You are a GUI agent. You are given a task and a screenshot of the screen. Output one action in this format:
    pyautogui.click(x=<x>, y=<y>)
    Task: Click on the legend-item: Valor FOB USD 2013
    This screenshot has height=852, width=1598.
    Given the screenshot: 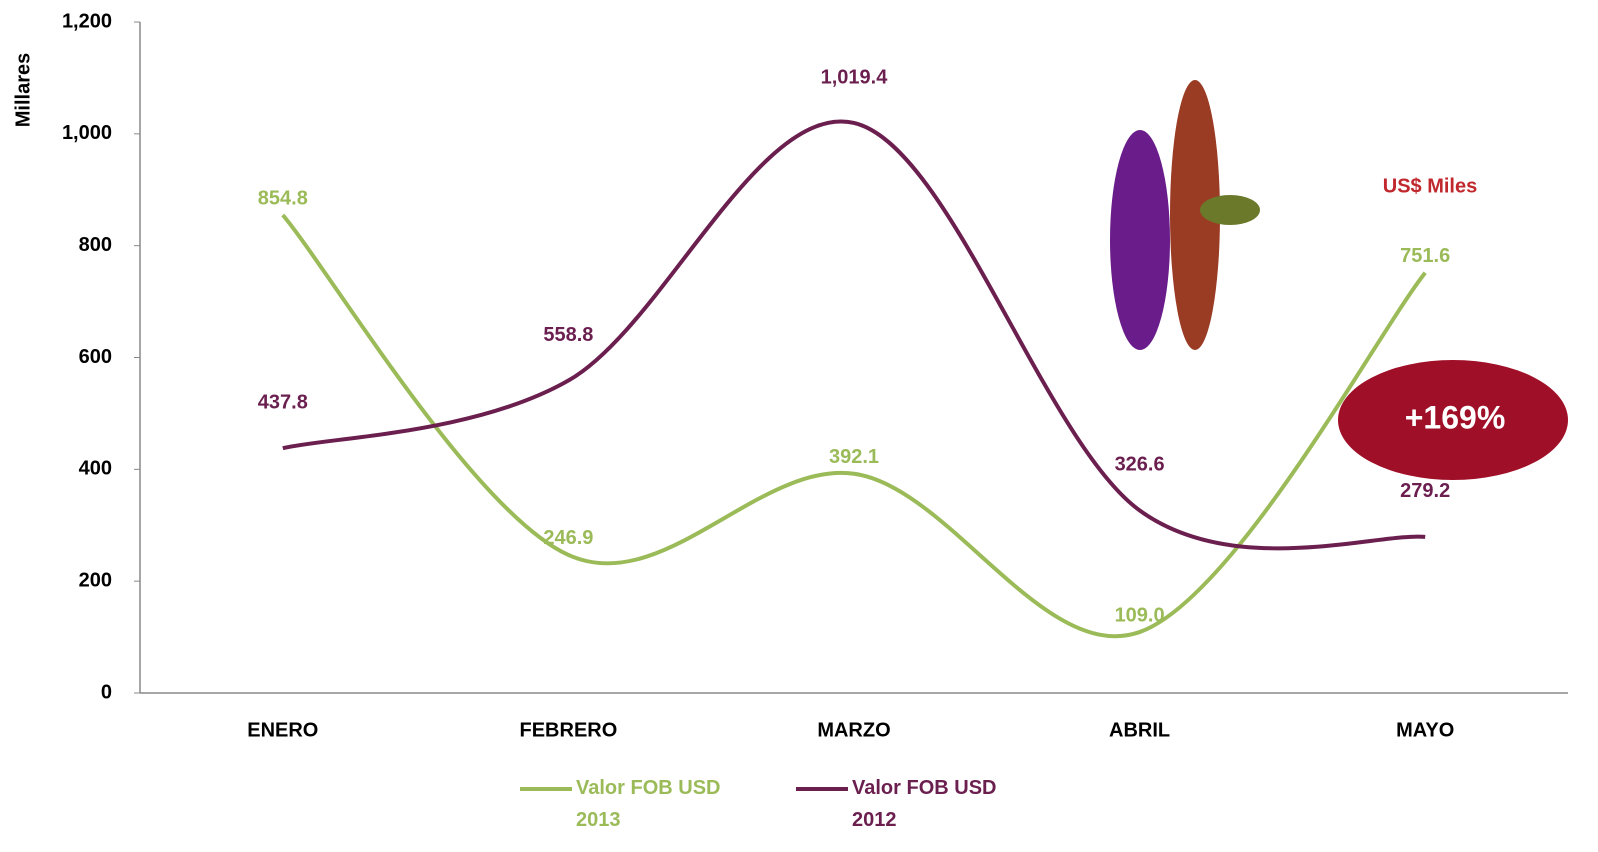 What is the action you would take?
    pyautogui.click(x=638, y=804)
    